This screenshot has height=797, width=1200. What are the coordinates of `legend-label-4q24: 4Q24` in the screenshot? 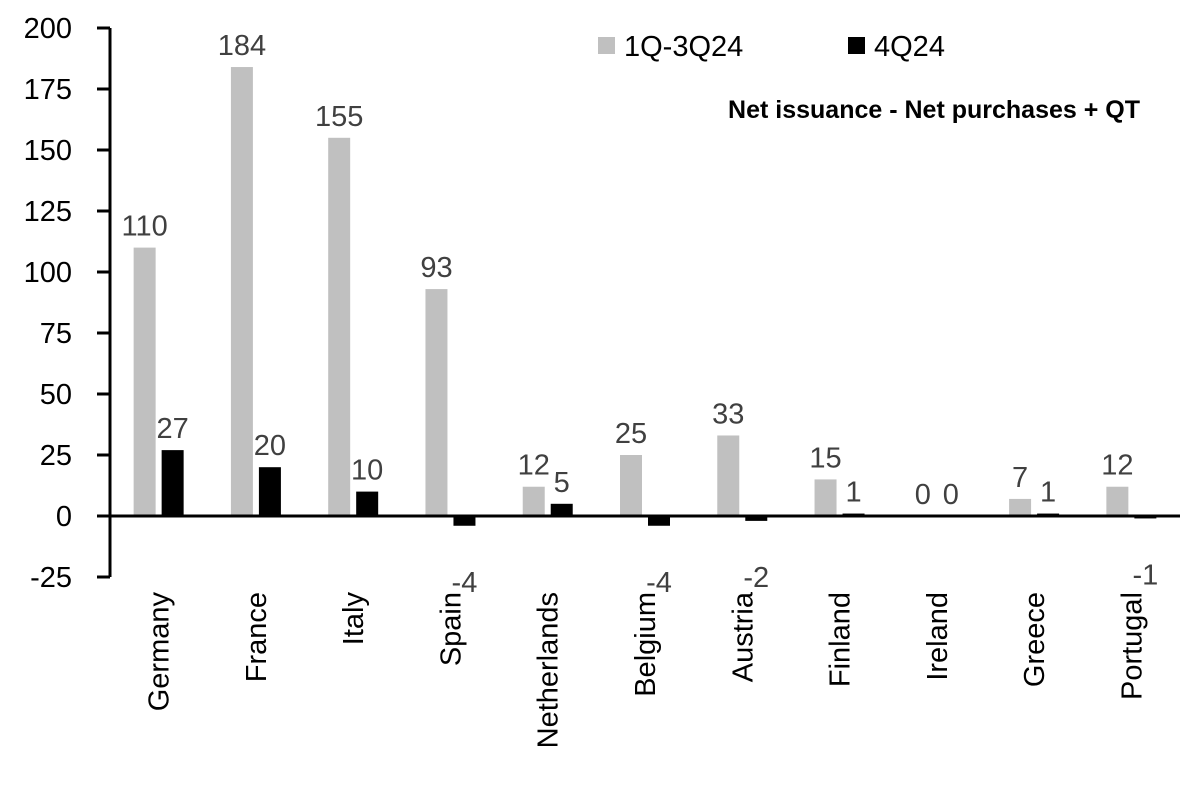 It's located at (909, 47).